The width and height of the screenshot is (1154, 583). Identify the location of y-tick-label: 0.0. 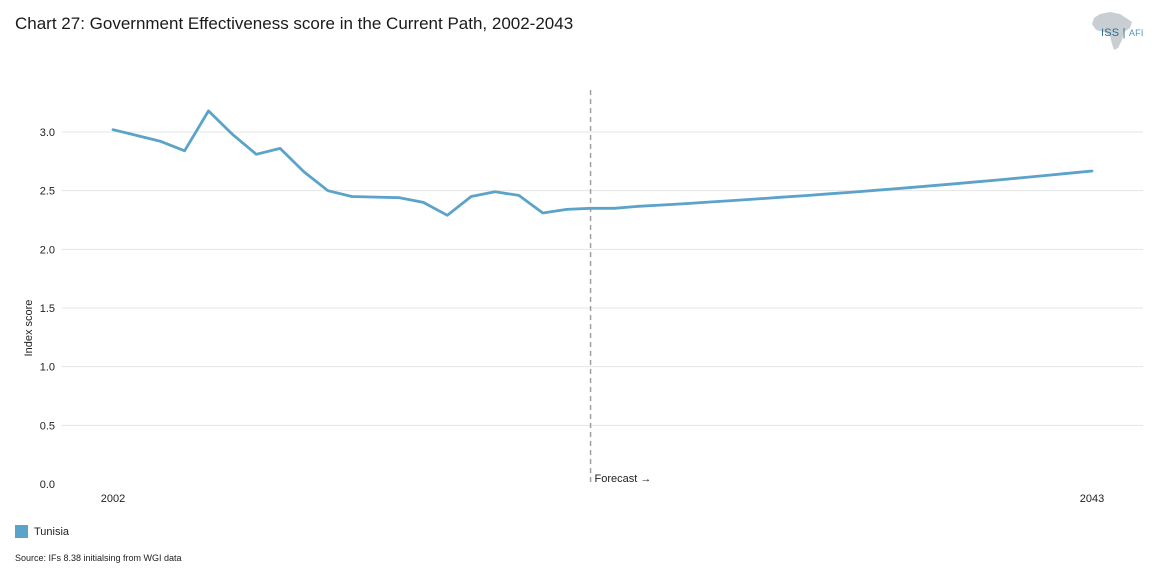
(47, 485).